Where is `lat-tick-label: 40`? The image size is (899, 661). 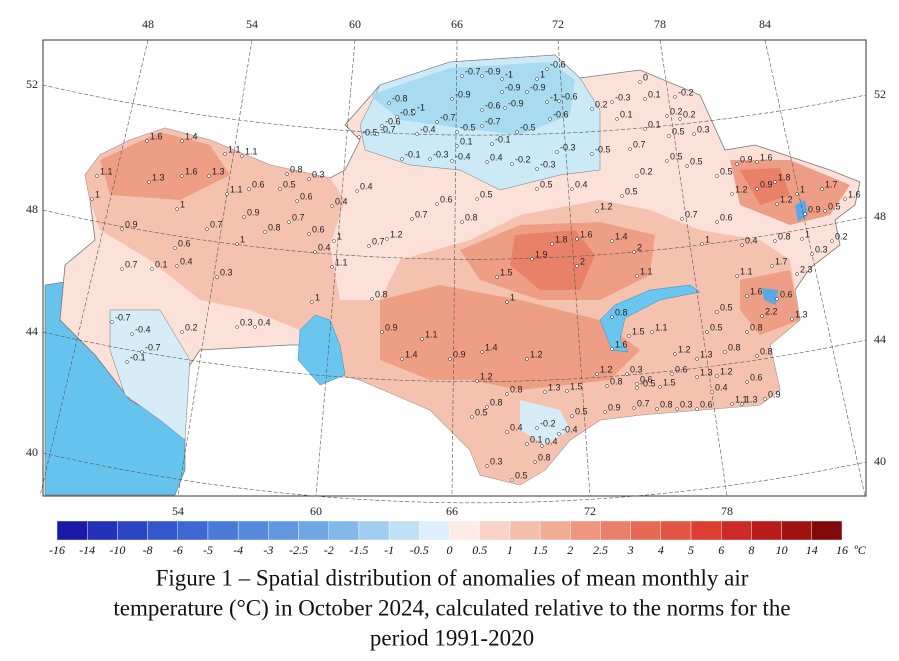
lat-tick-label: 40 is located at coordinates (880, 461).